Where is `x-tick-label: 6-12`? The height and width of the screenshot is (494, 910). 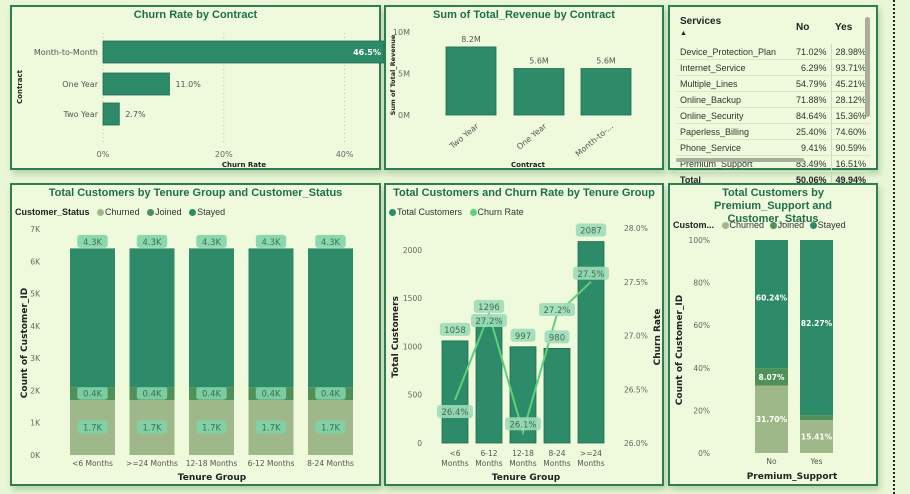
x-tick-label: 6-12 is located at coordinates (488, 453).